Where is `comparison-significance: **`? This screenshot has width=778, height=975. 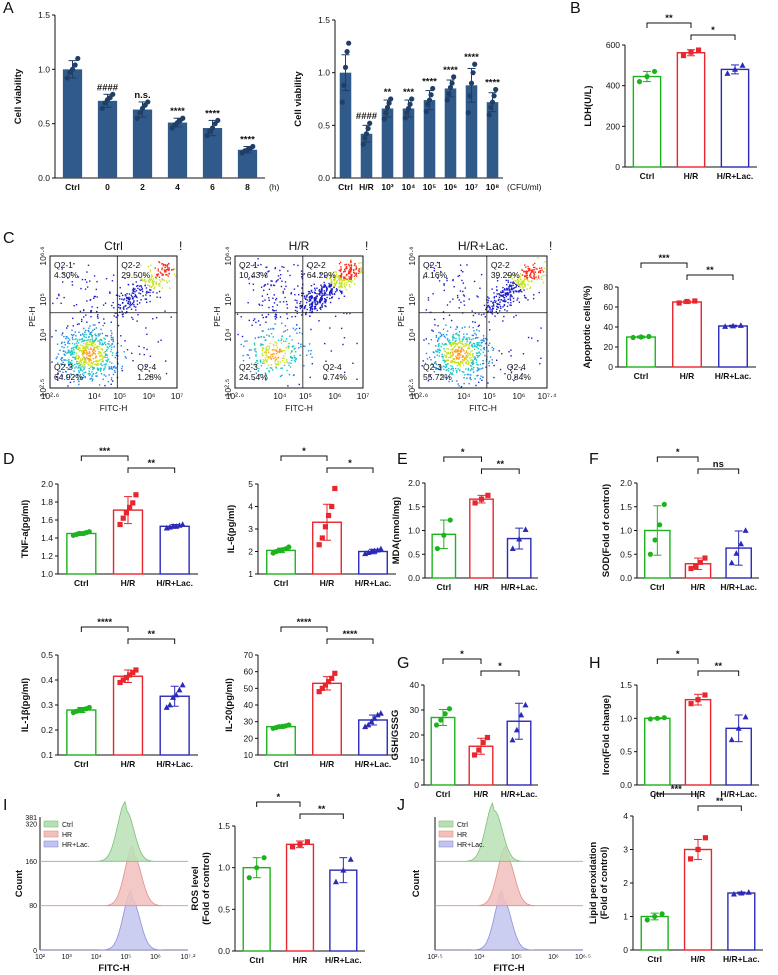 comparison-significance: ** is located at coordinates (720, 801).